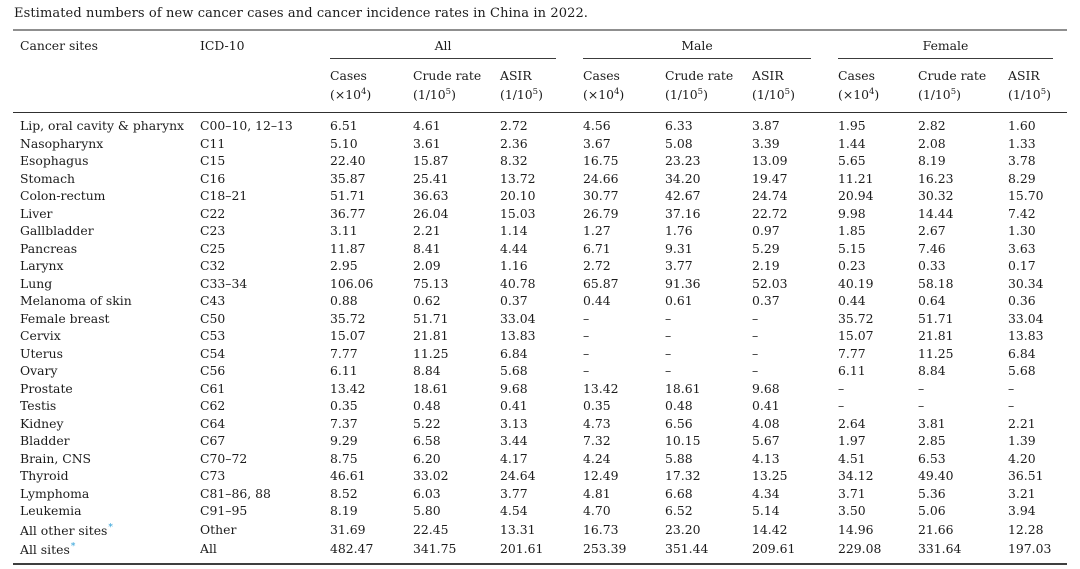 This screenshot has width=1080, height=569. I want to click on value-cell: 3.50, so click(852, 511).